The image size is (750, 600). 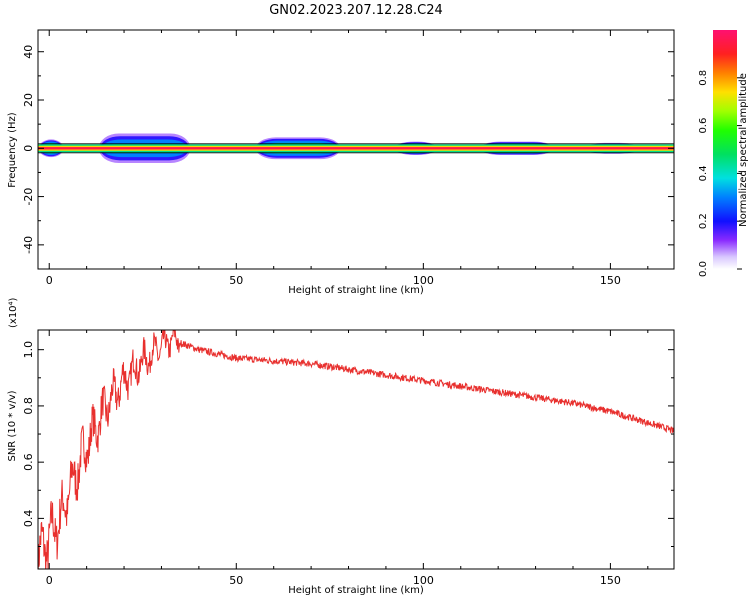 What do you see at coordinates (28, 519) in the screenshot?
I see `y-tick-label: 0.4` at bounding box center [28, 519].